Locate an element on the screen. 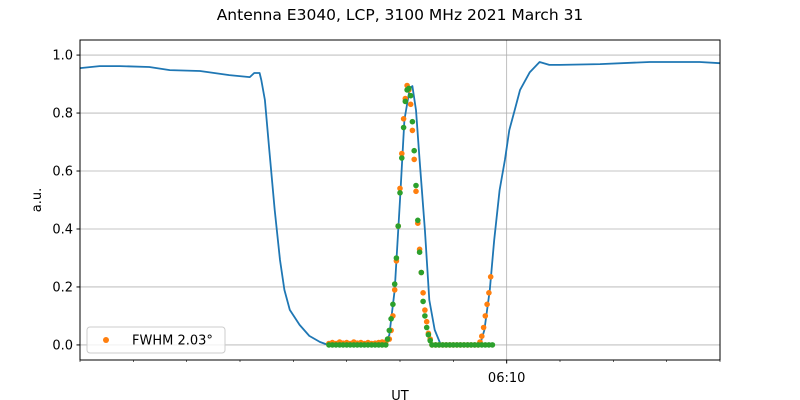  x-tick-label: 06:10 is located at coordinates (506, 378).